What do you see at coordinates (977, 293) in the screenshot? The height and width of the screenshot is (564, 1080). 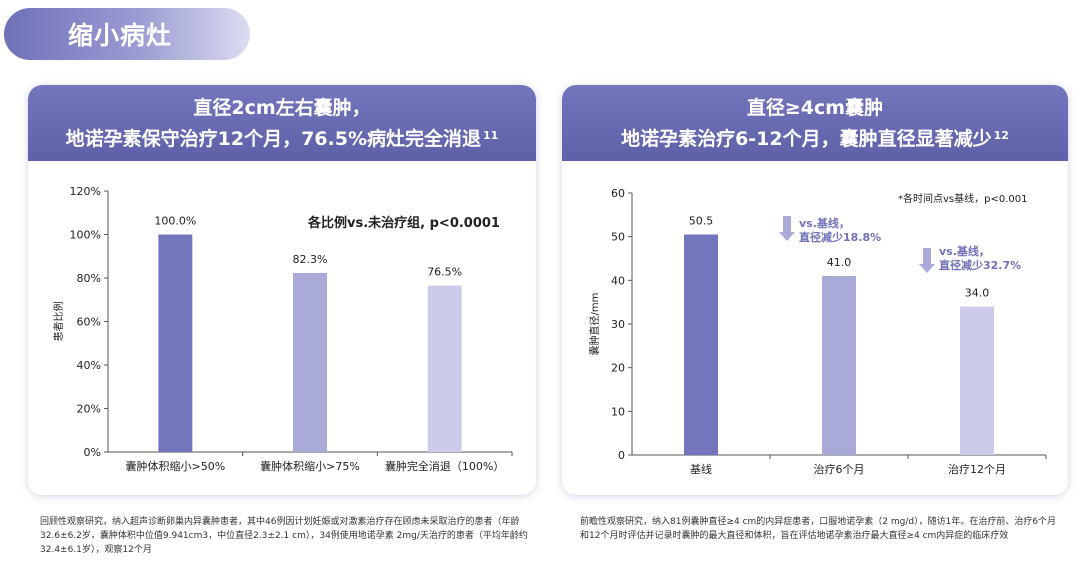 I see `bar-value-label: 34.0` at bounding box center [977, 293].